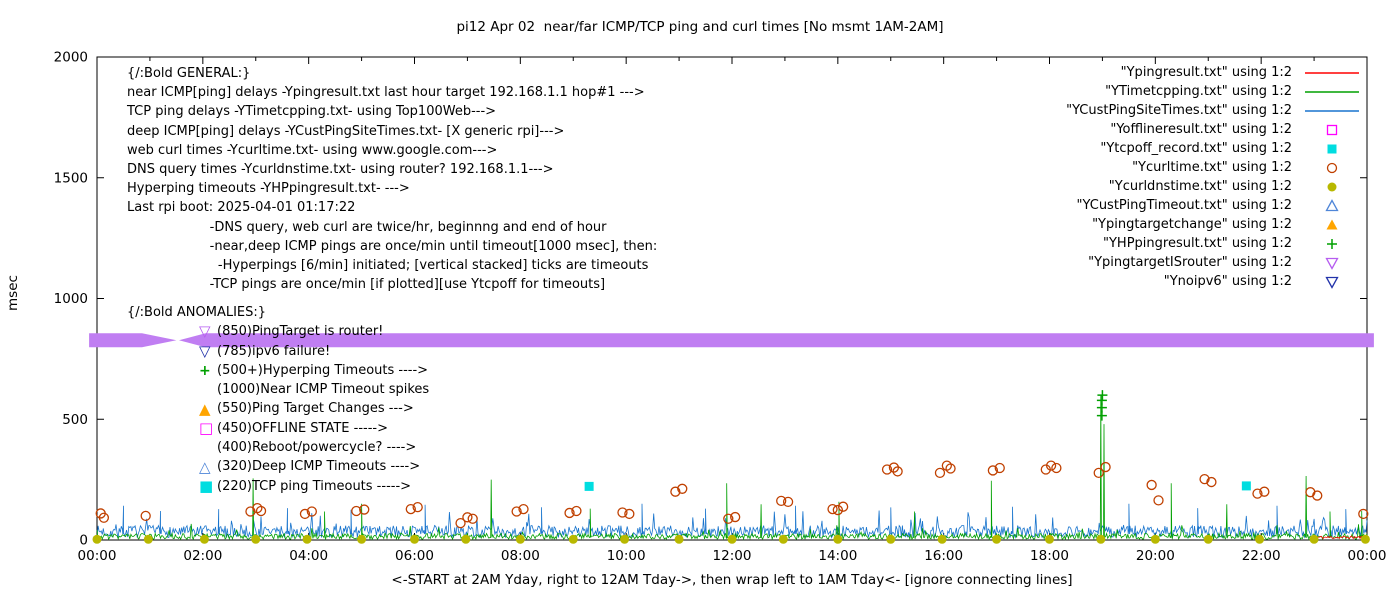 The height and width of the screenshot is (600, 1400). Describe the element at coordinates (1102, 405) in the screenshot. I see `series-YHPpingresult.txt` at that location.